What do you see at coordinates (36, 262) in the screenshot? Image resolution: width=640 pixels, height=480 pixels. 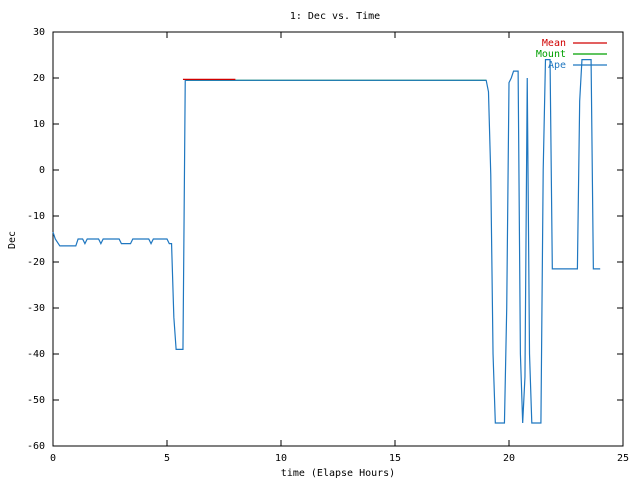 I see `y-tick-label: -20` at bounding box center [36, 262].